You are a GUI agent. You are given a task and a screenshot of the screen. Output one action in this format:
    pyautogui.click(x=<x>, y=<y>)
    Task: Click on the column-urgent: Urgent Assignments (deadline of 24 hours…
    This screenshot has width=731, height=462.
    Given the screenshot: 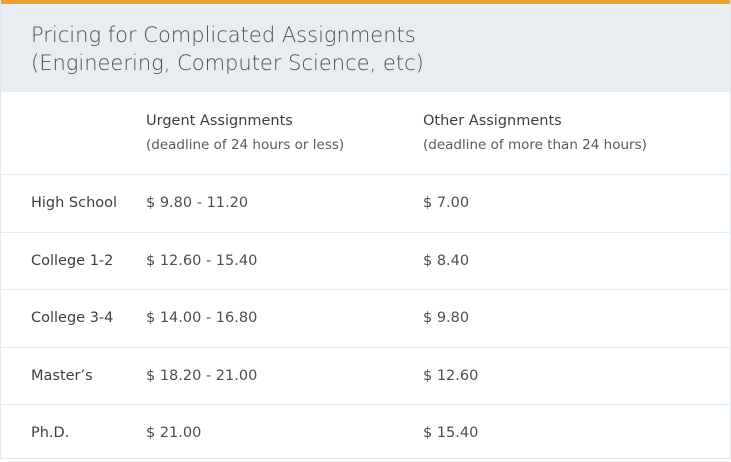 What is the action you would take?
    pyautogui.click(x=245, y=133)
    